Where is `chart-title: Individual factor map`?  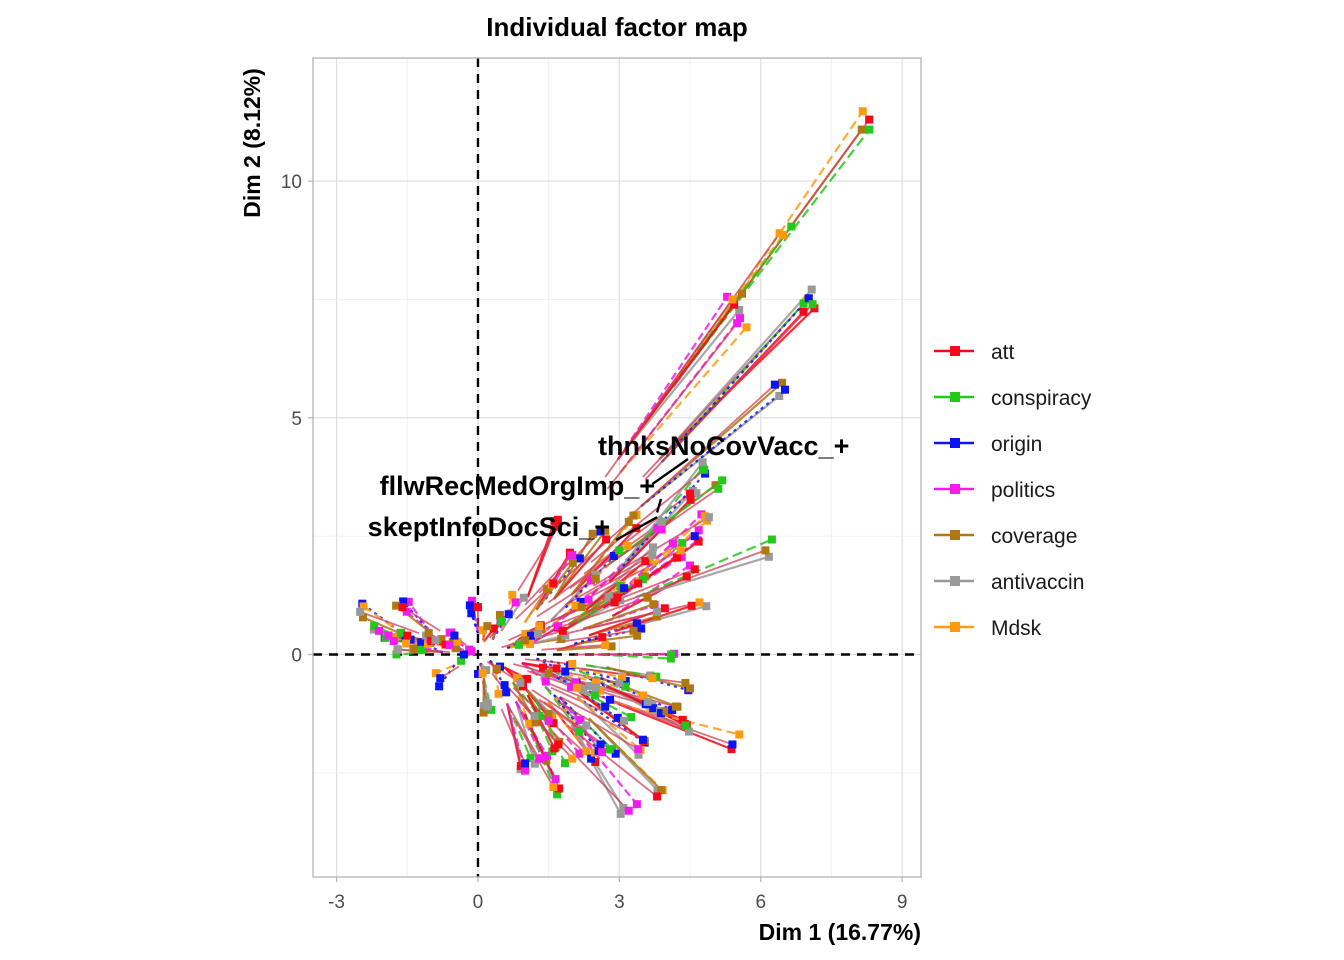
chart-title: Individual factor map is located at coordinates (617, 27).